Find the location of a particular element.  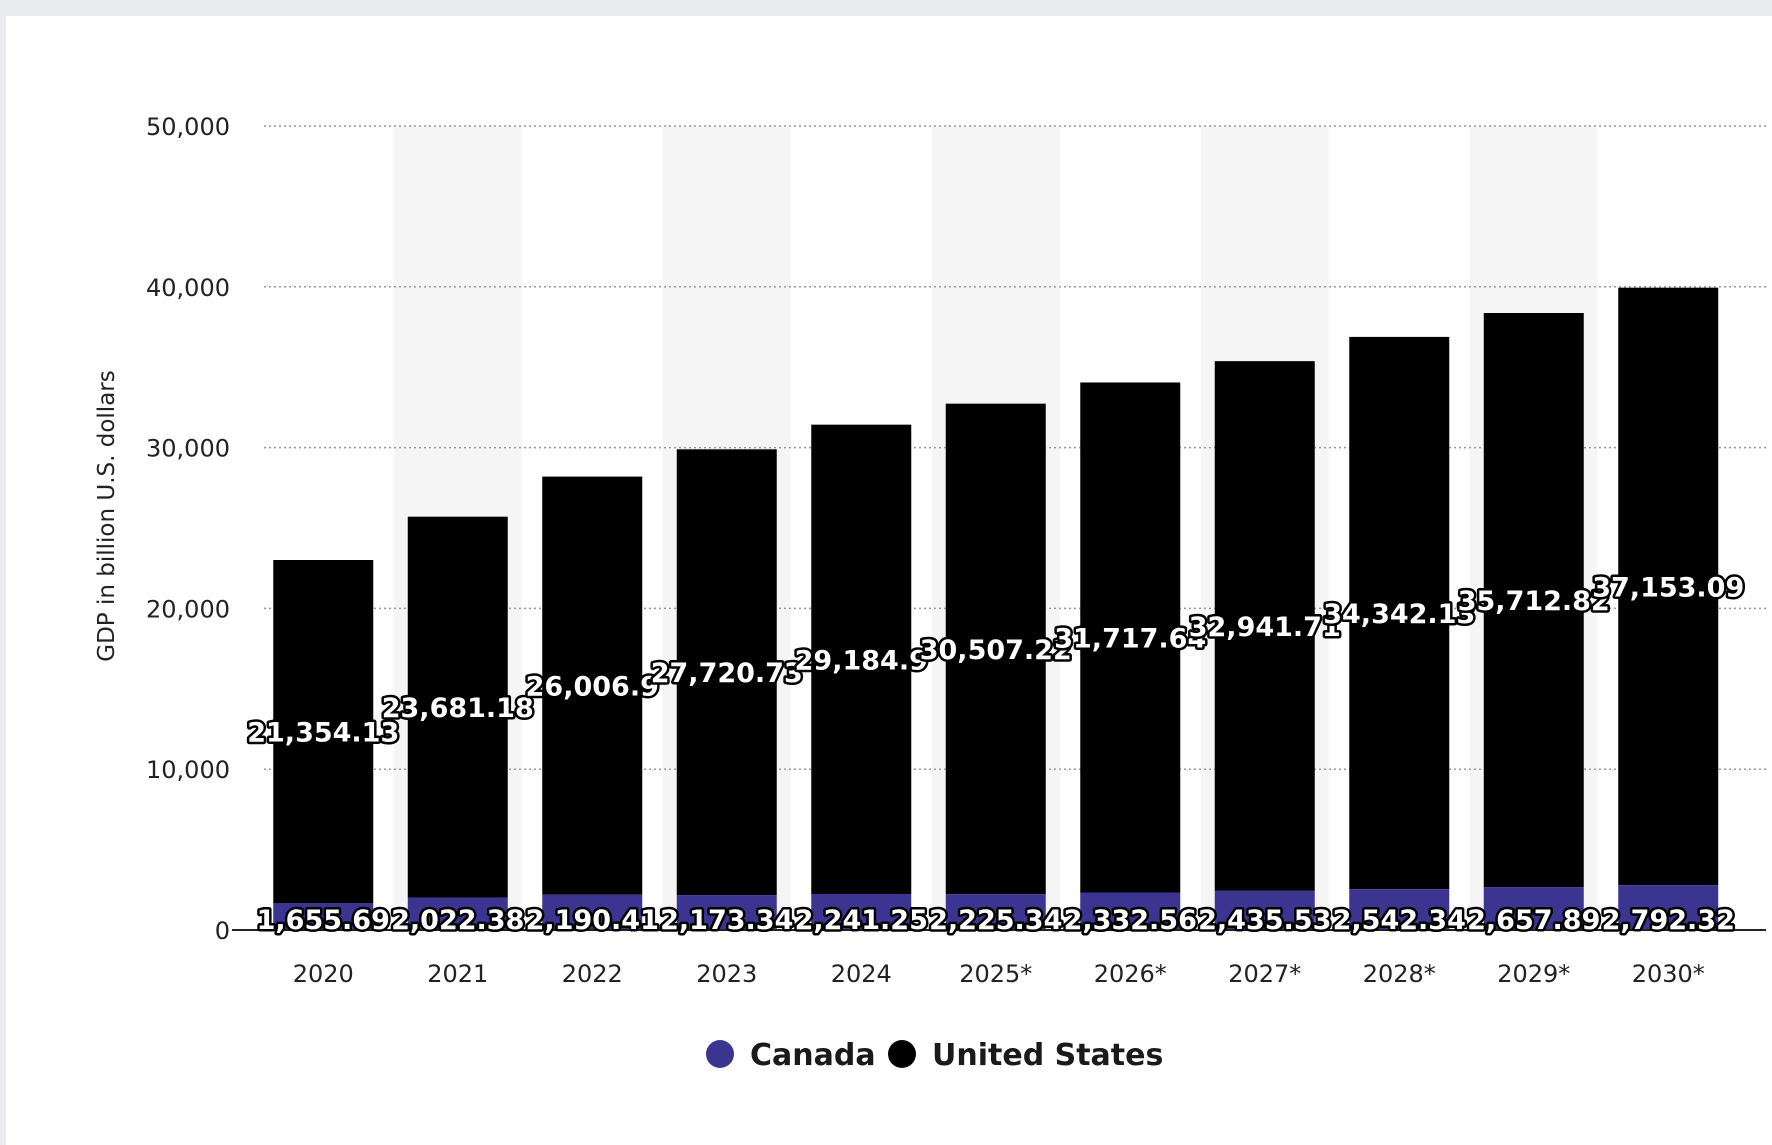

data-label-canada: 2,657.89 is located at coordinates (1533, 920).